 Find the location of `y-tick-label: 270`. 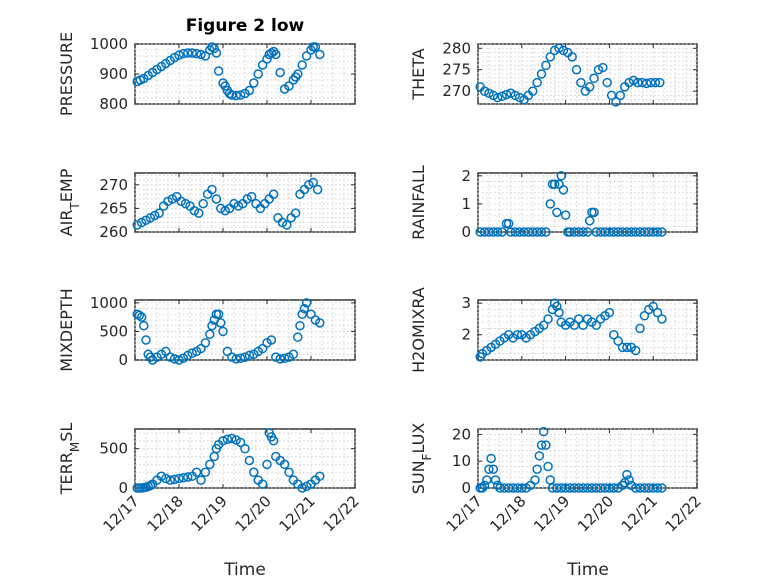

y-tick-label: 270 is located at coordinates (113, 185).